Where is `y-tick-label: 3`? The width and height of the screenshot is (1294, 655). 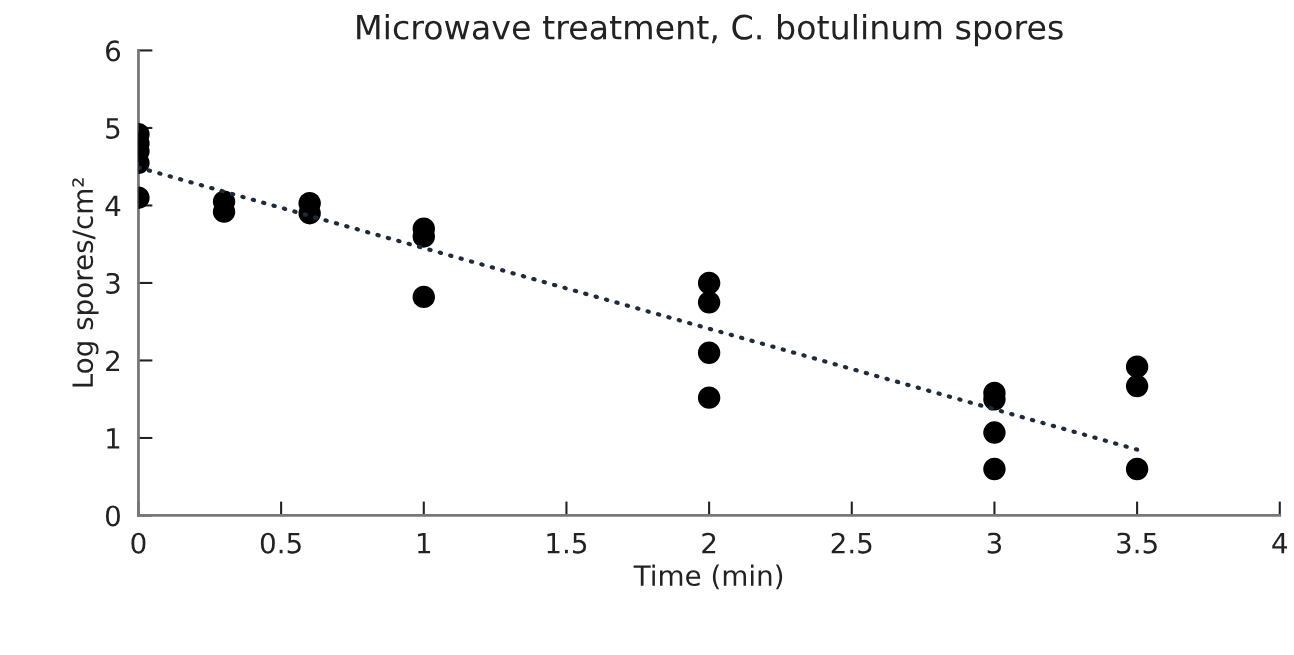 y-tick-label: 3 is located at coordinates (113, 283).